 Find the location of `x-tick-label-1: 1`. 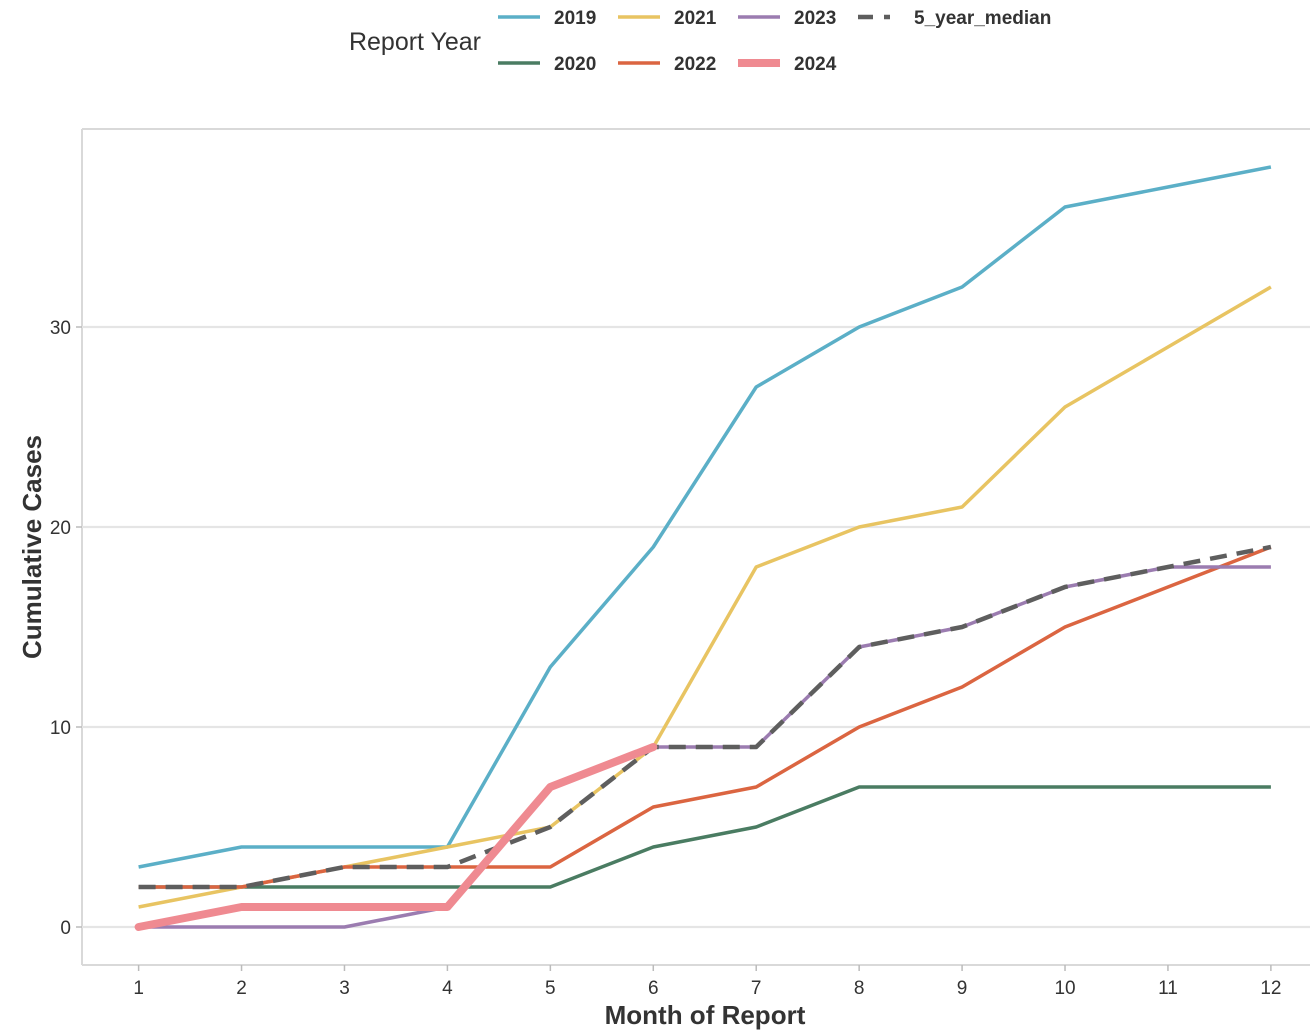

x-tick-label-1: 1 is located at coordinates (138, 988).